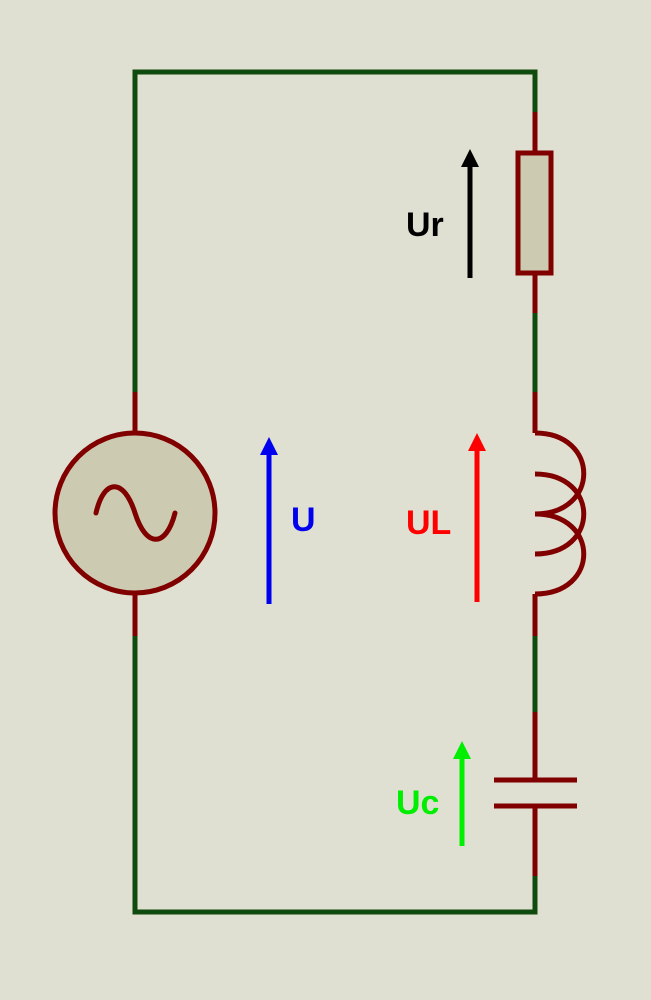 This screenshot has width=651, height=1000. I want to click on ac-source-icon, so click(135, 514).